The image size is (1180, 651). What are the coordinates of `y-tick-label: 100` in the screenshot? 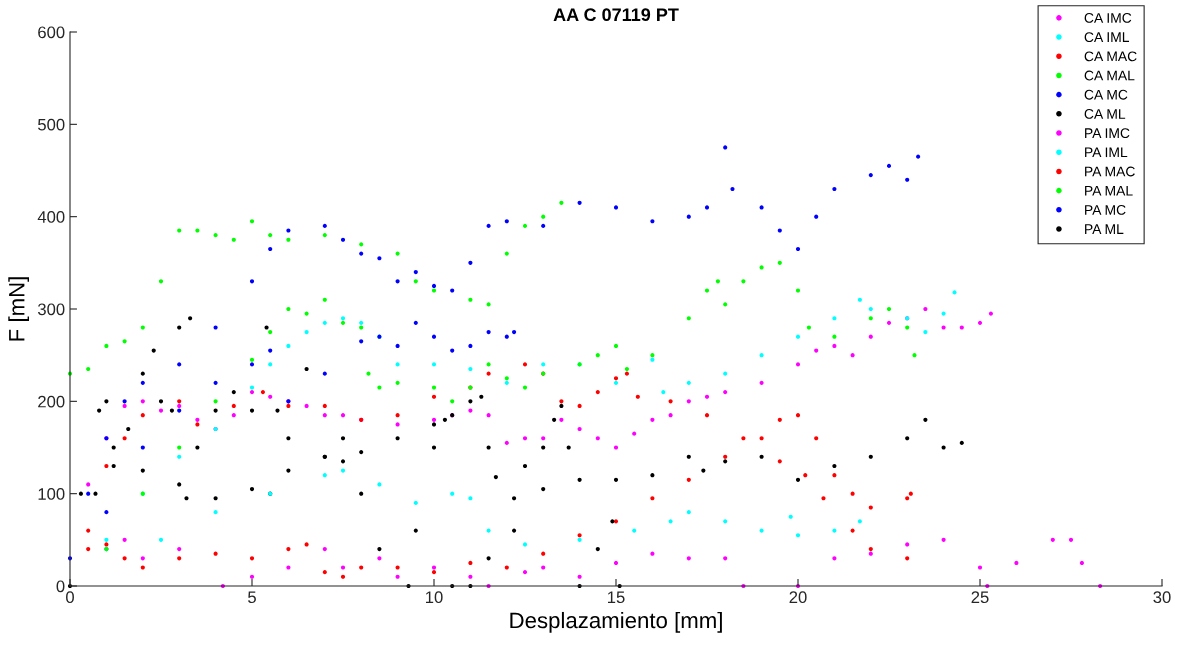 It's located at (51, 494).